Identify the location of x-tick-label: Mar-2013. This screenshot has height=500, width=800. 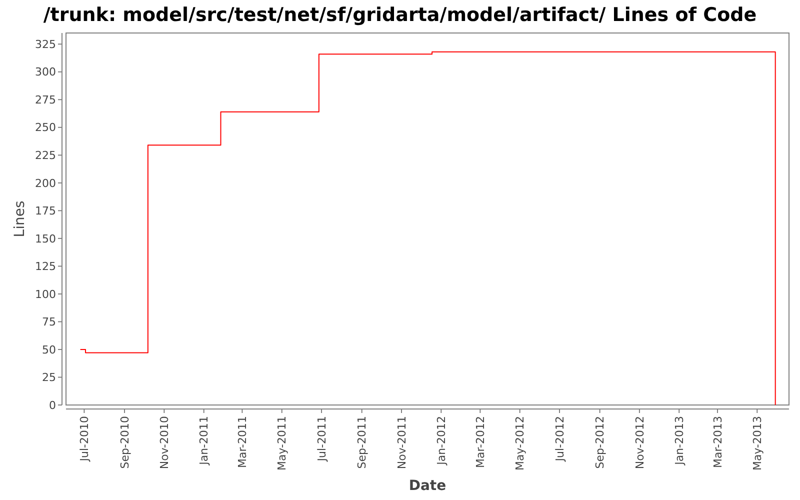
(717, 442).